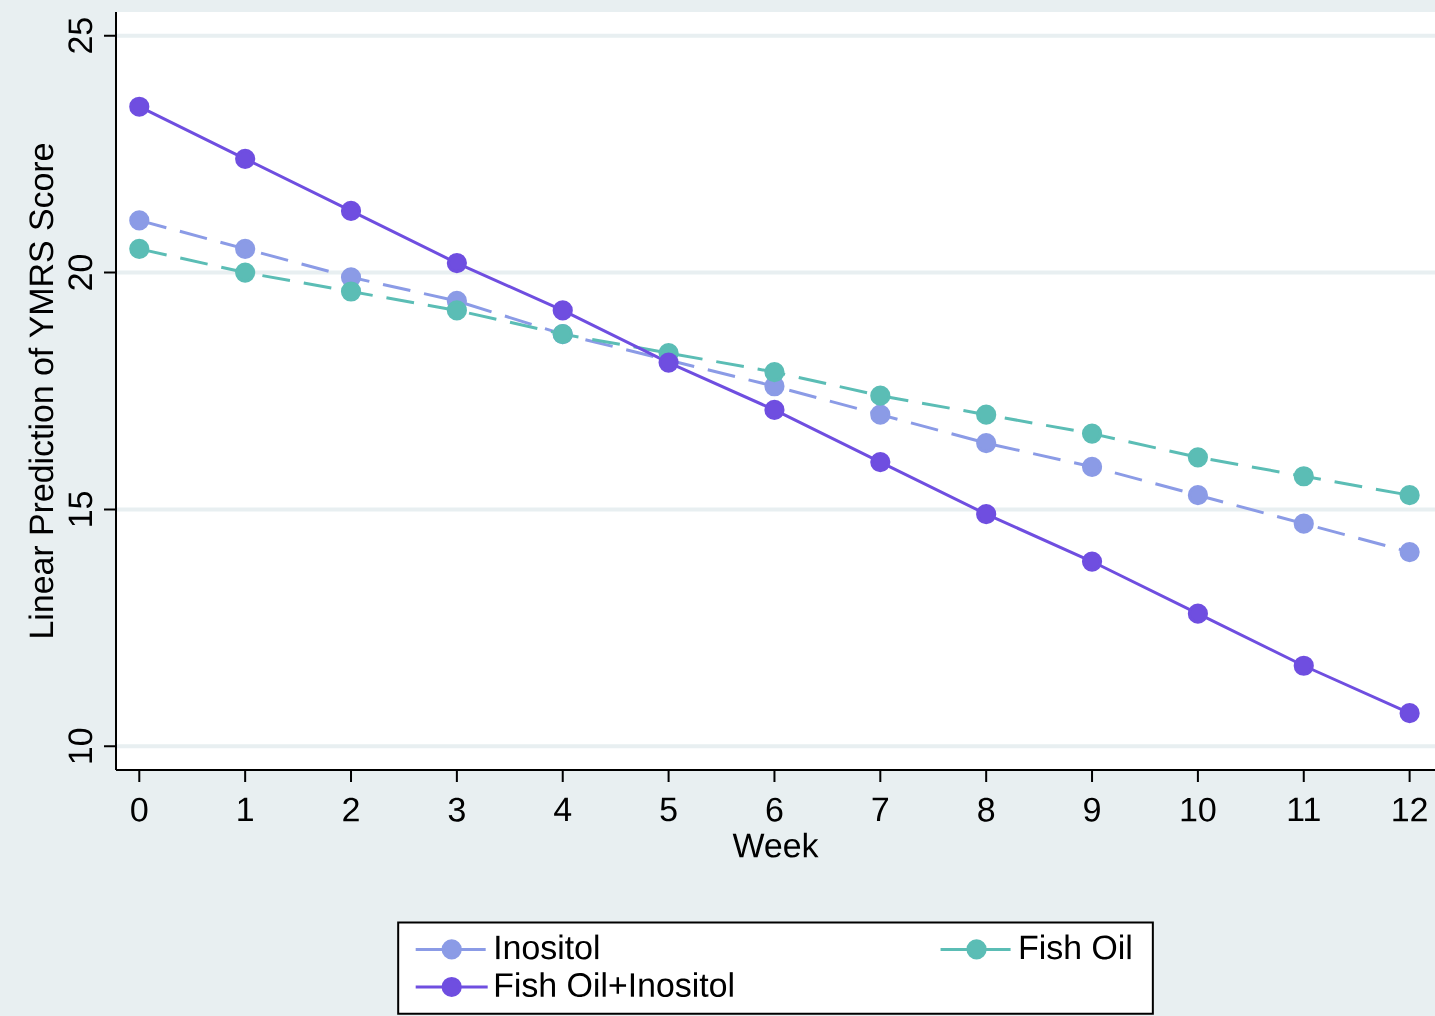 The height and width of the screenshot is (1016, 1435). Describe the element at coordinates (245, 809) in the screenshot. I see `x-tick-label: 1` at that location.